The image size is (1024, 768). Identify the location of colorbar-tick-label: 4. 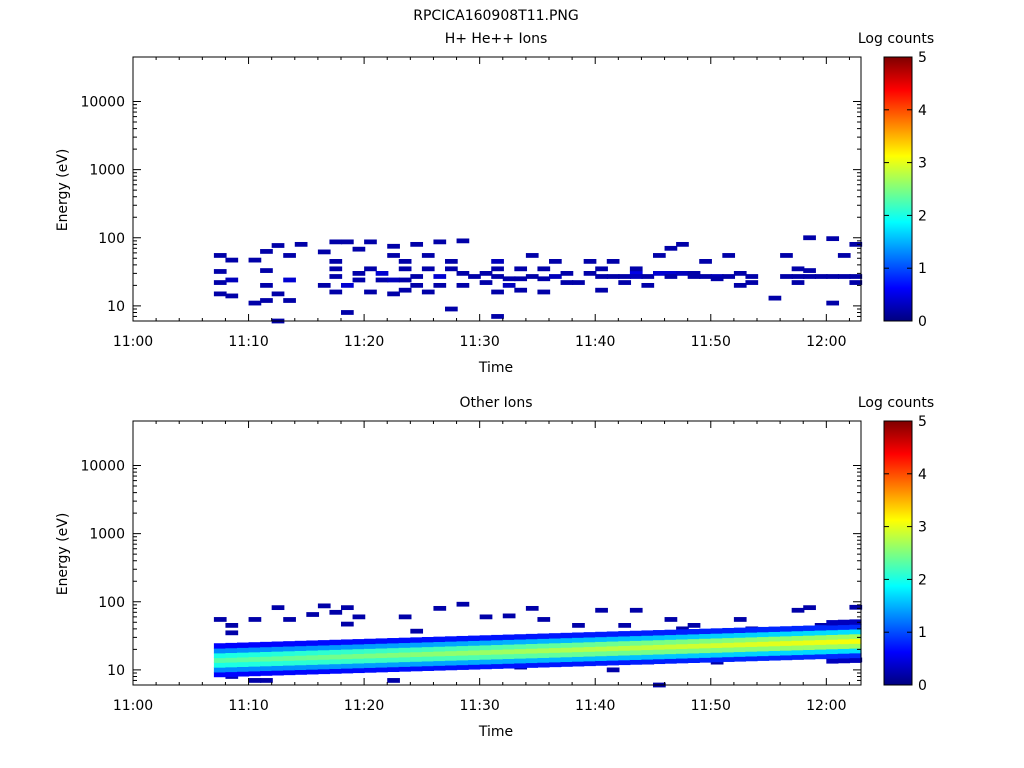
(922, 475).